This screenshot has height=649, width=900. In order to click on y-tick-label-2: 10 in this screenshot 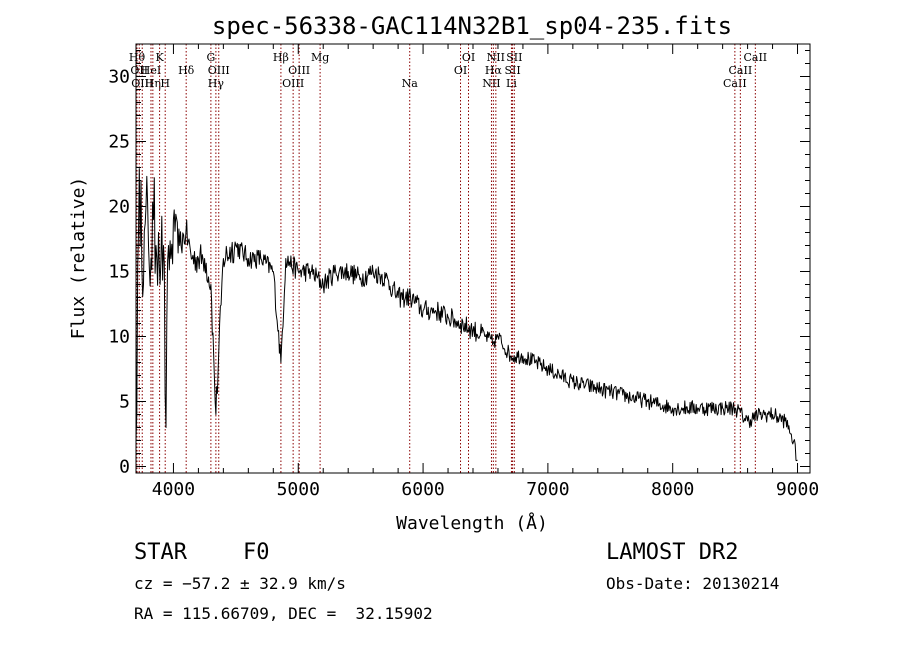, I will do `click(119, 337)`.